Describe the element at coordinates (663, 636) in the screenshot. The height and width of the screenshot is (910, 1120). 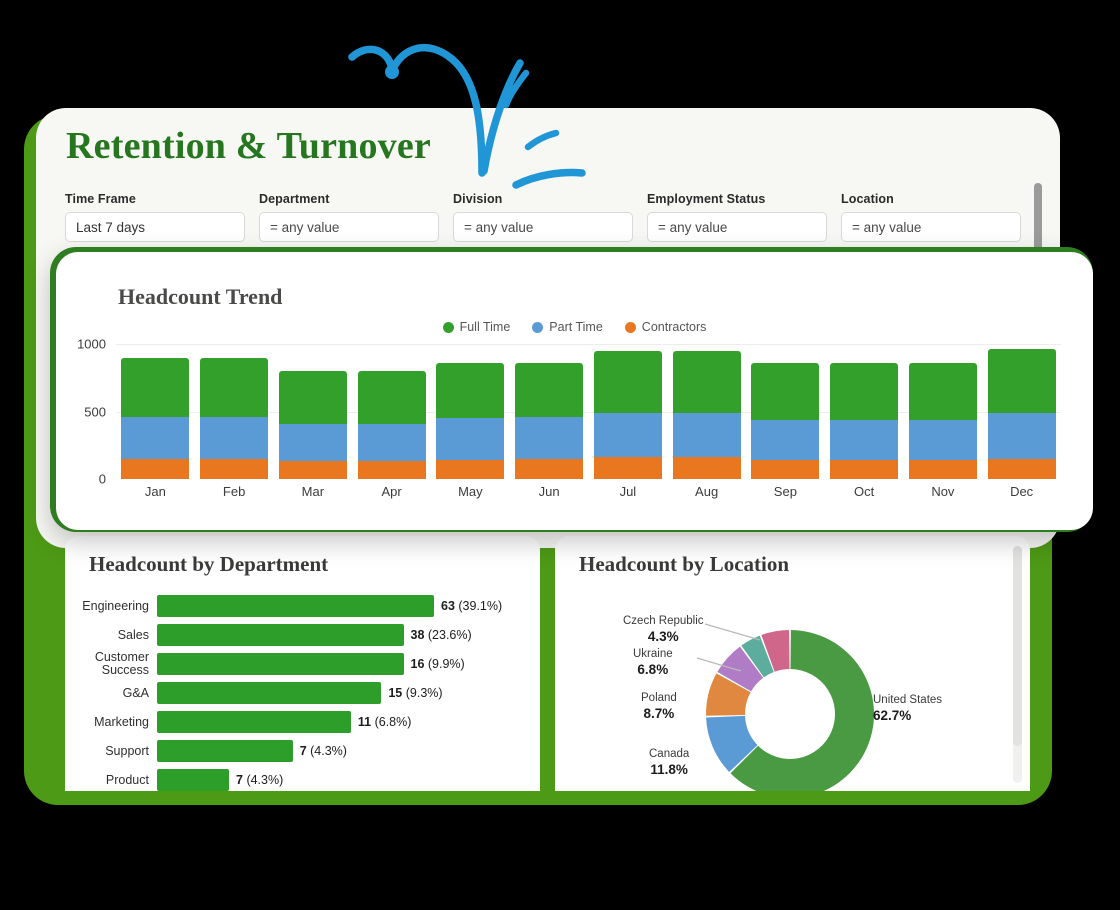
I see `donut-callout-value: 4.3%` at that location.